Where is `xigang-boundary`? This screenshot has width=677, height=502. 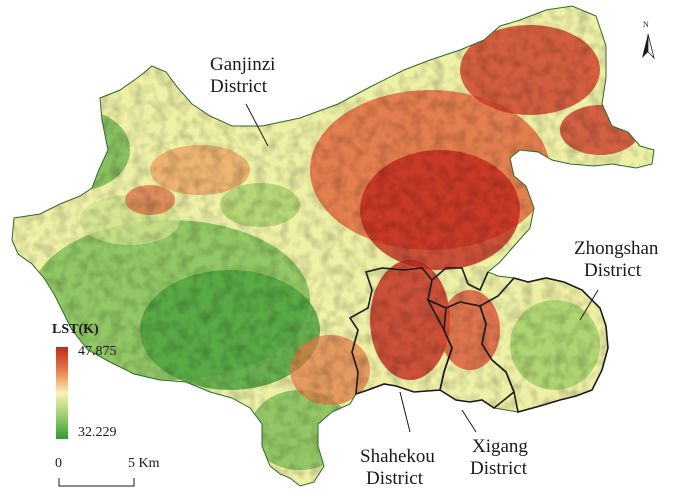 xigang-boundary is located at coordinates (470, 353).